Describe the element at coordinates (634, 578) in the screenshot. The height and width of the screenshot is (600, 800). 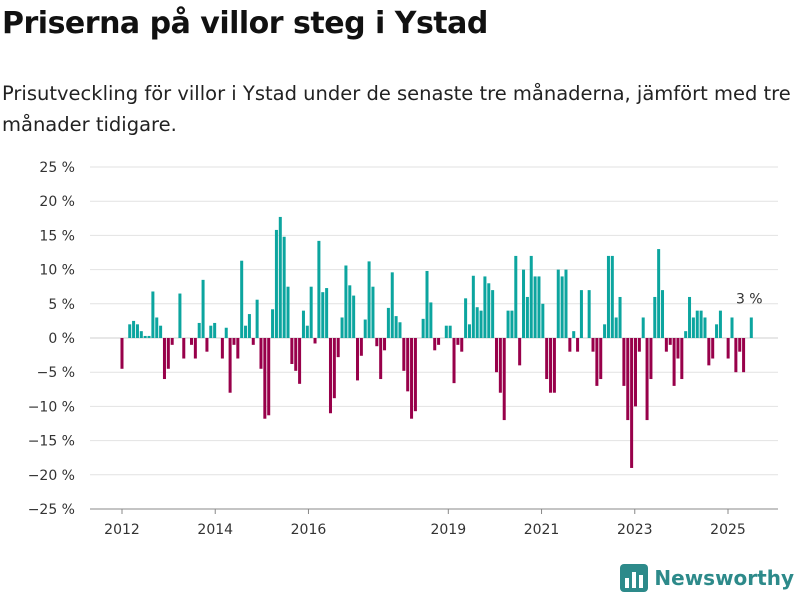
I see `bar-chart-logo-icon` at that location.